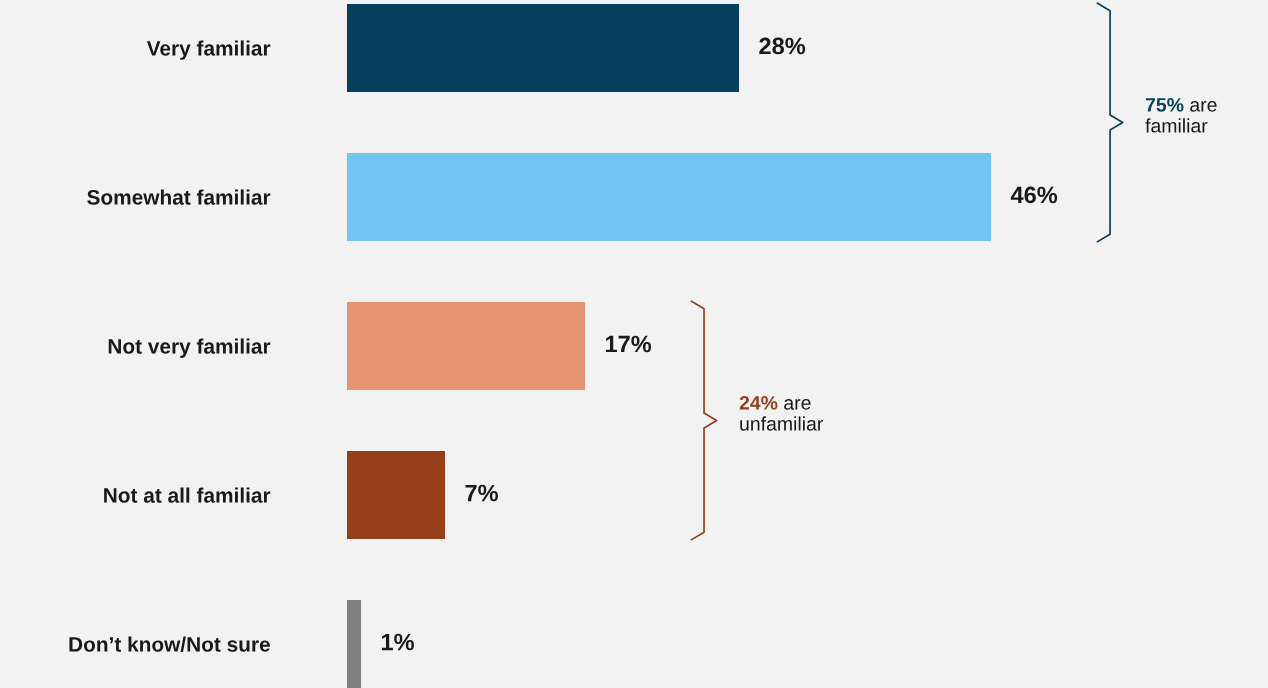 Image resolution: width=1268 pixels, height=688 pixels. I want to click on y-tick-label: Not at all familiar, so click(187, 495).